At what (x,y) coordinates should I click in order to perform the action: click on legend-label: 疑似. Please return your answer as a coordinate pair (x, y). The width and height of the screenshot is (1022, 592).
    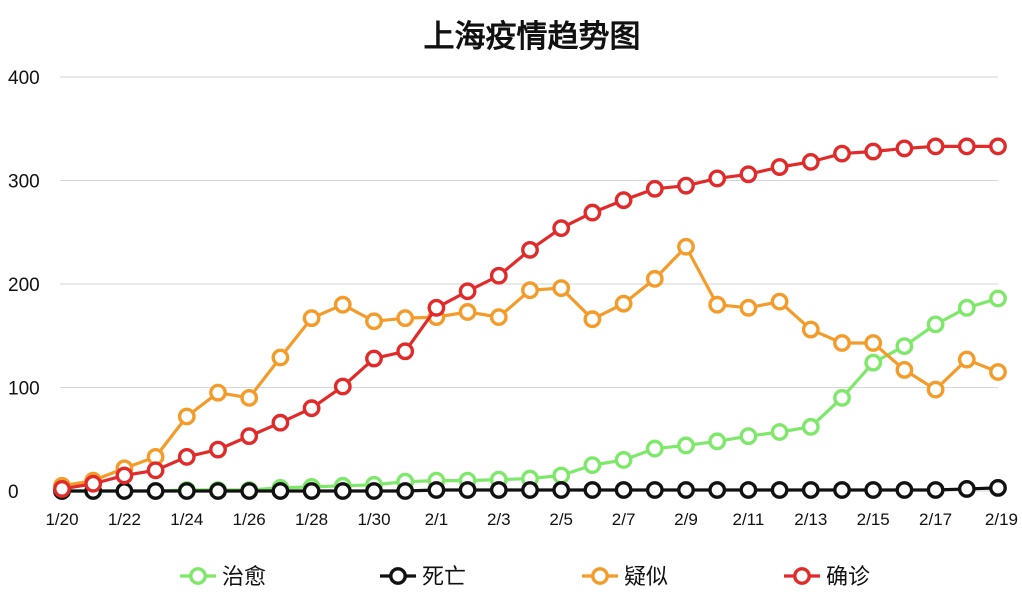
    Looking at the image, I should click on (646, 577).